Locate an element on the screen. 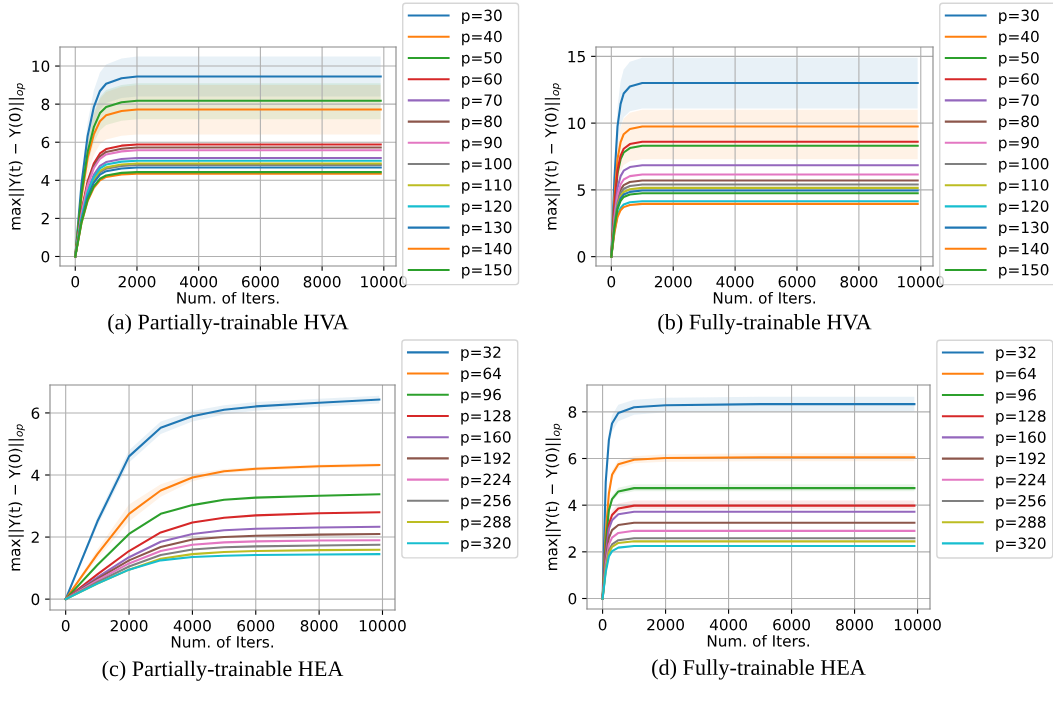 The image size is (1053, 708). legend-label: p=32 is located at coordinates (1016, 354).